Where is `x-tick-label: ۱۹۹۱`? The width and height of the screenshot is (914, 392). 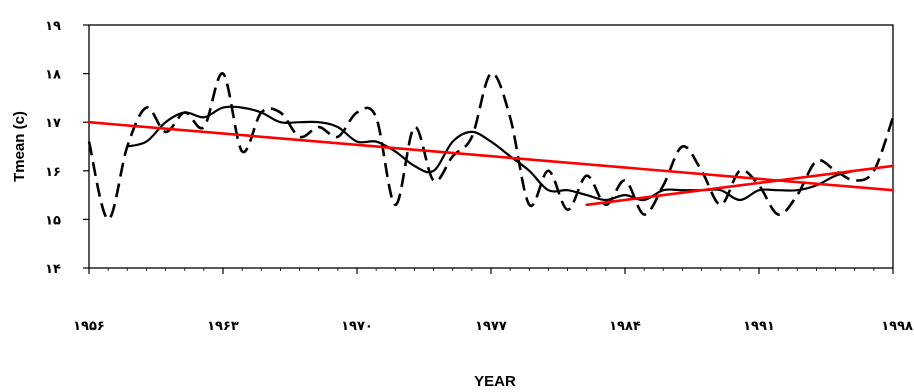 x-tick-label: ۱۹۹۱ is located at coordinates (759, 326).